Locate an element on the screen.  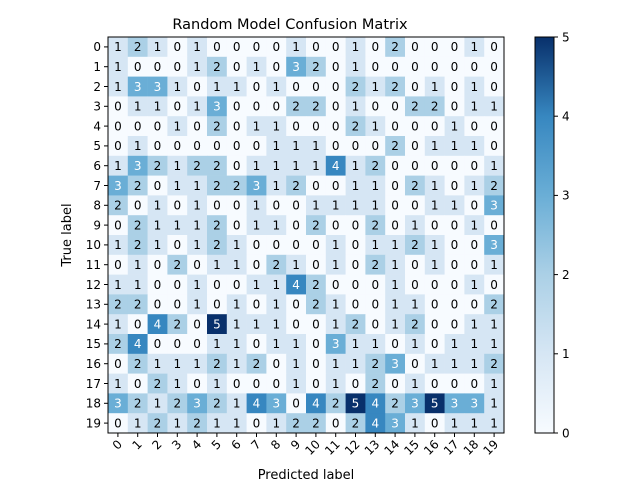
colorbar-tick-label: 5 is located at coordinates (566, 37).